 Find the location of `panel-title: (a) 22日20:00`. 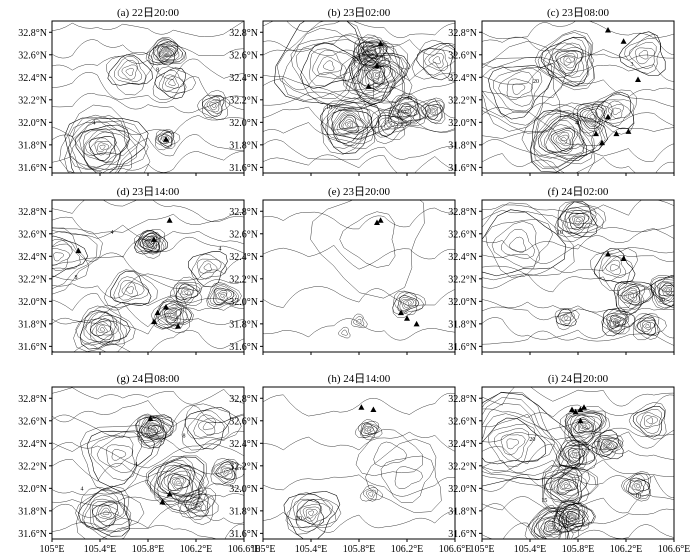

panel-title: (a) 22日20:00 is located at coordinates (148, 13).